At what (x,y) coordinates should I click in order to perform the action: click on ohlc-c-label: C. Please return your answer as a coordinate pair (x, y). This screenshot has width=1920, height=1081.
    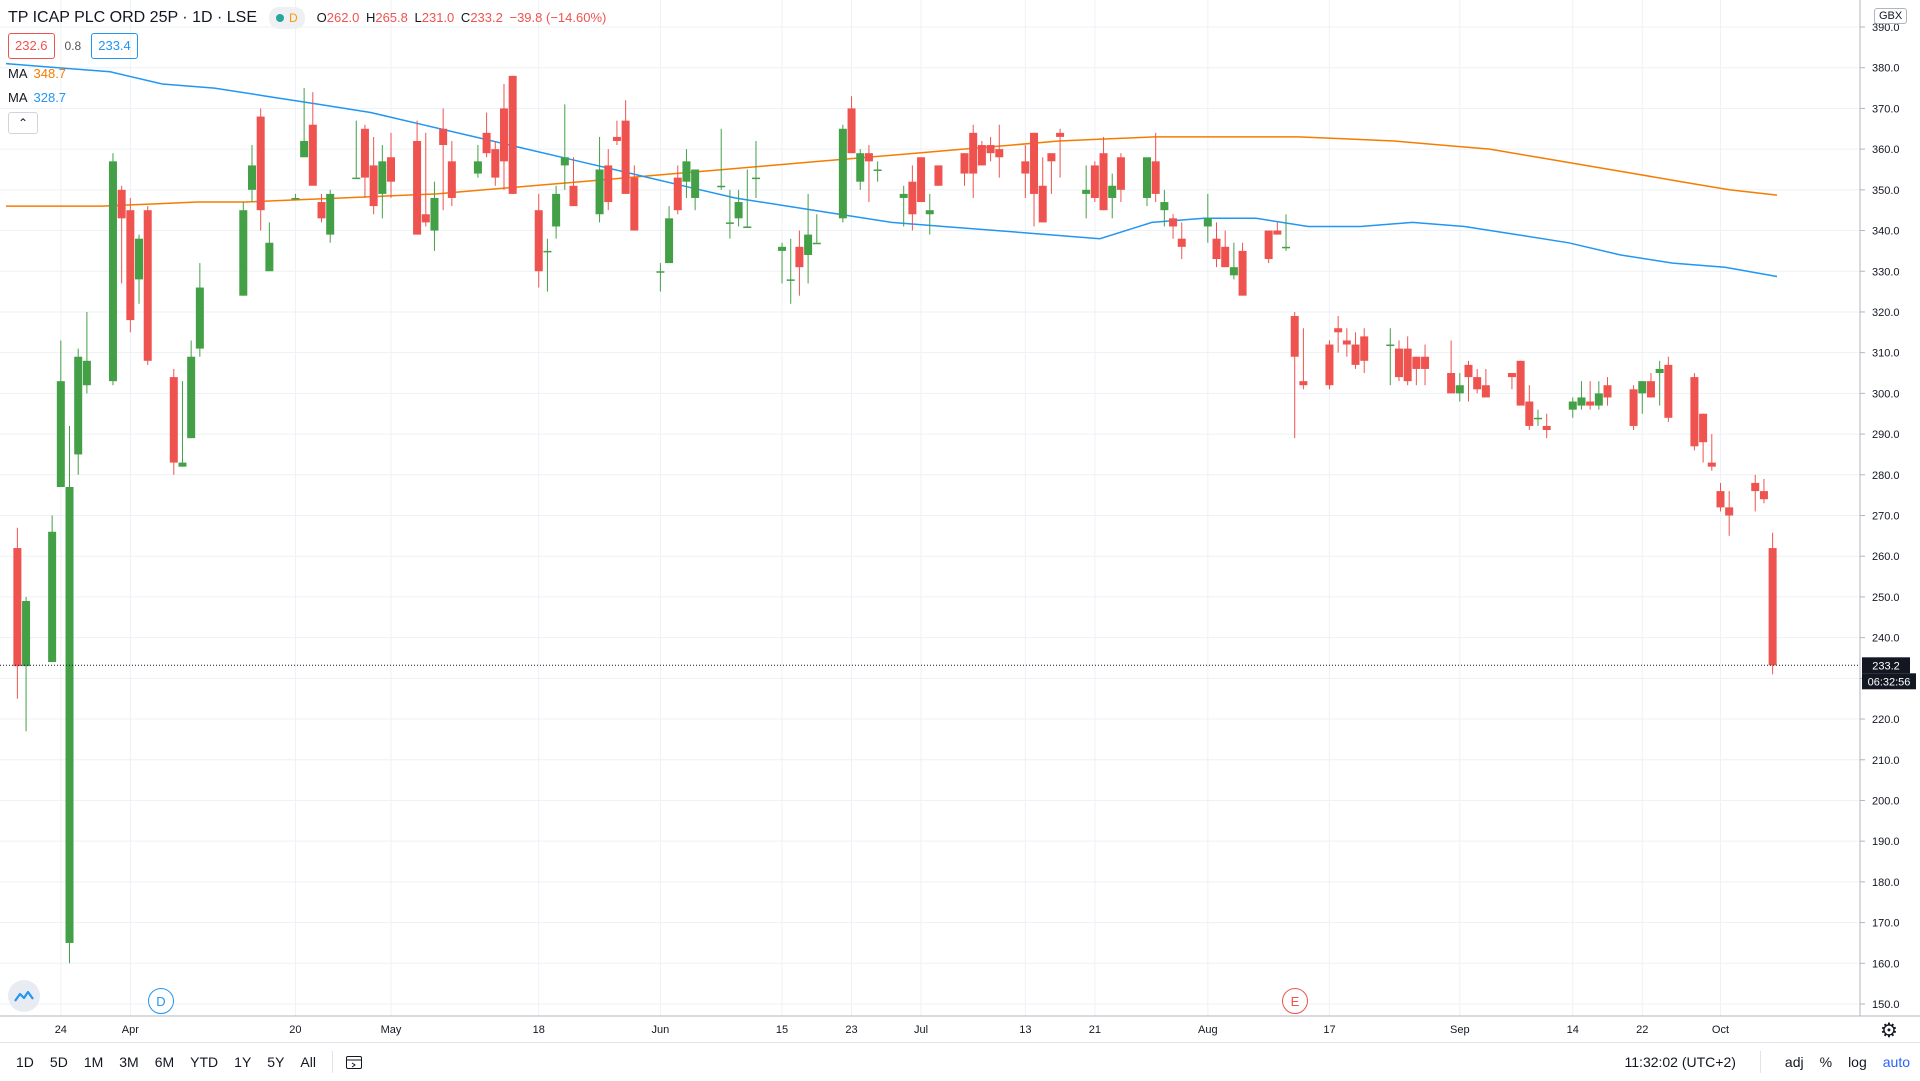
    Looking at the image, I should click on (465, 17).